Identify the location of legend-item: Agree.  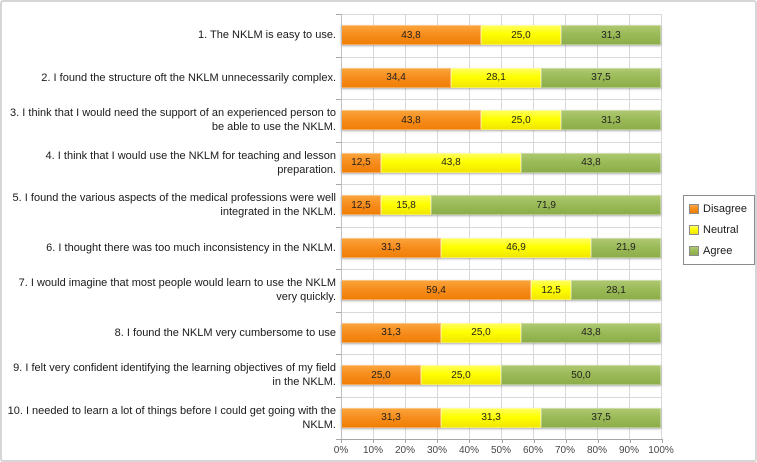
(719, 251).